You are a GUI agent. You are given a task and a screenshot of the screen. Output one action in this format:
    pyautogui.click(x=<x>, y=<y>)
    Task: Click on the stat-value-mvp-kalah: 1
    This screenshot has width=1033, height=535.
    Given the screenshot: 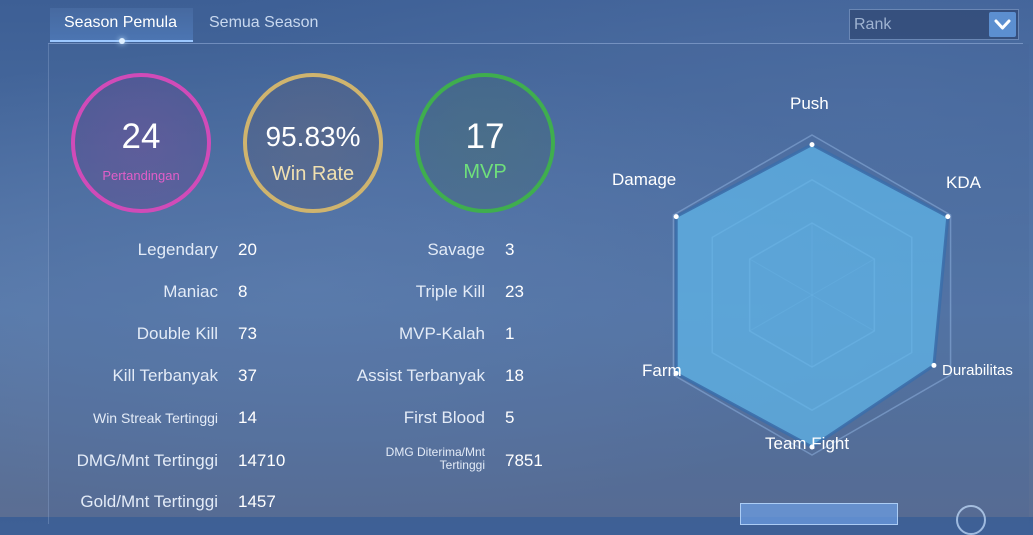 What is the action you would take?
    pyautogui.click(x=510, y=333)
    